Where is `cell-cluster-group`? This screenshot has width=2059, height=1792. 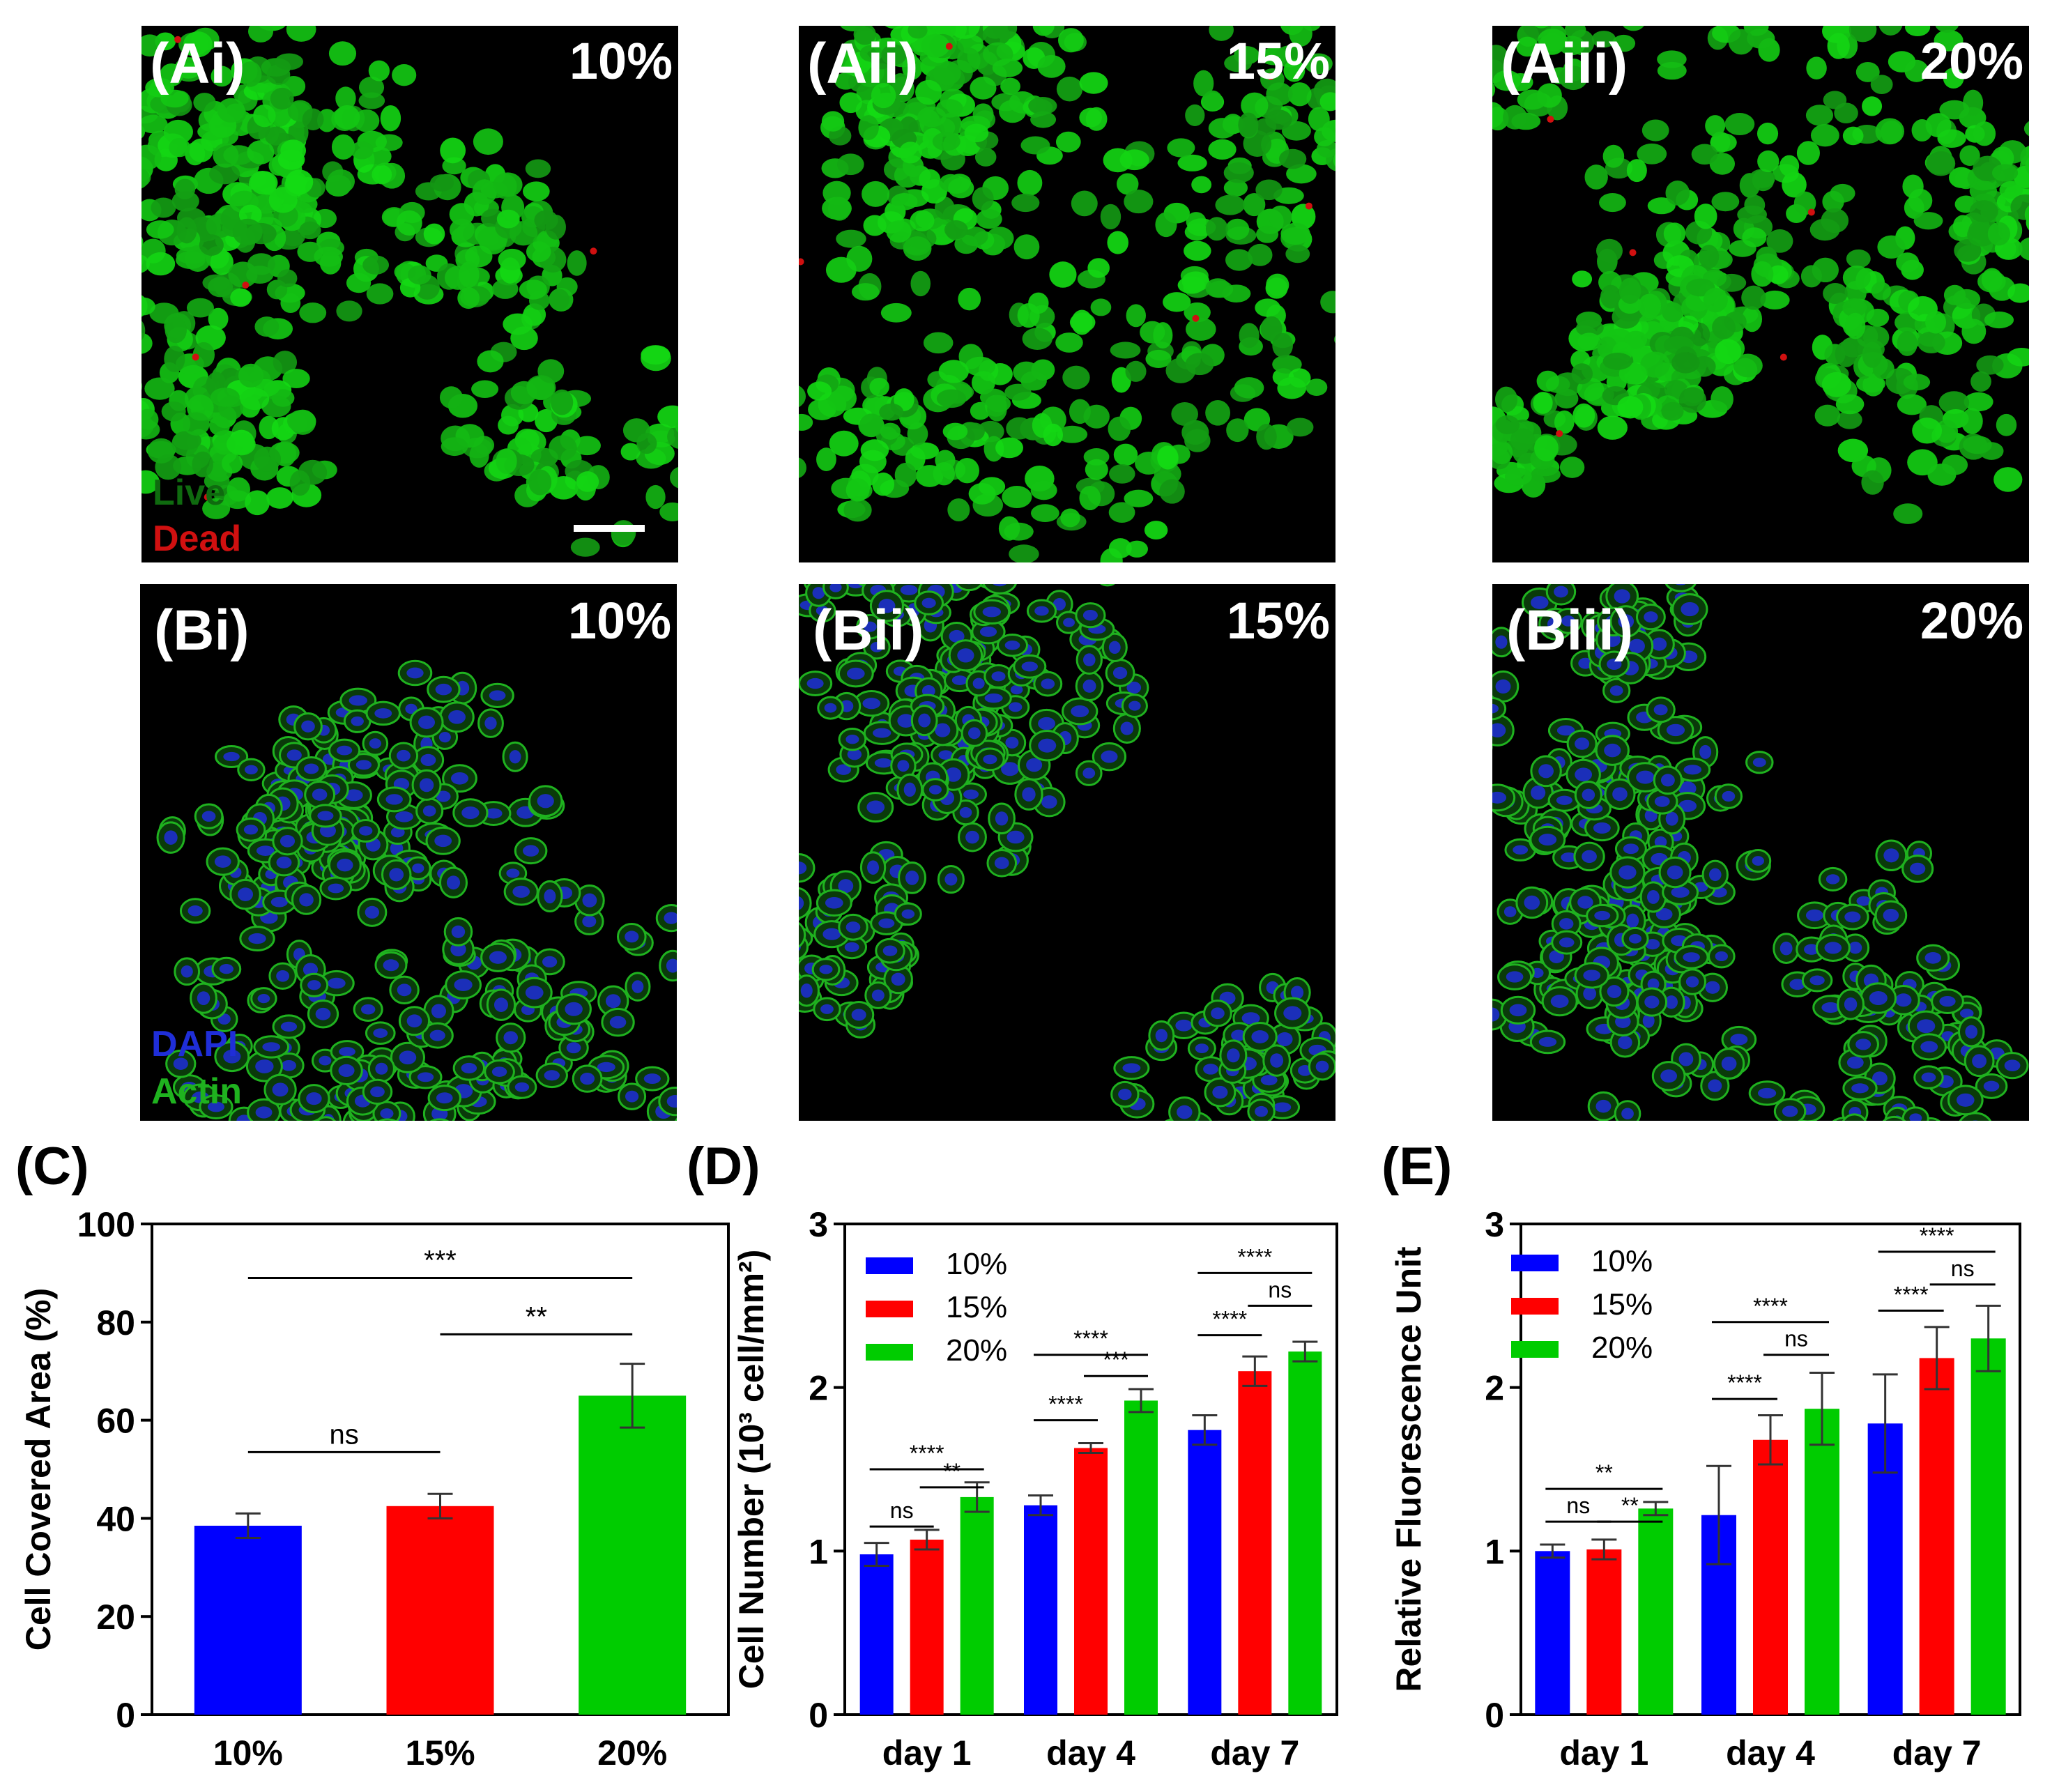
cell-cluster-group is located at coordinates (1760, 852).